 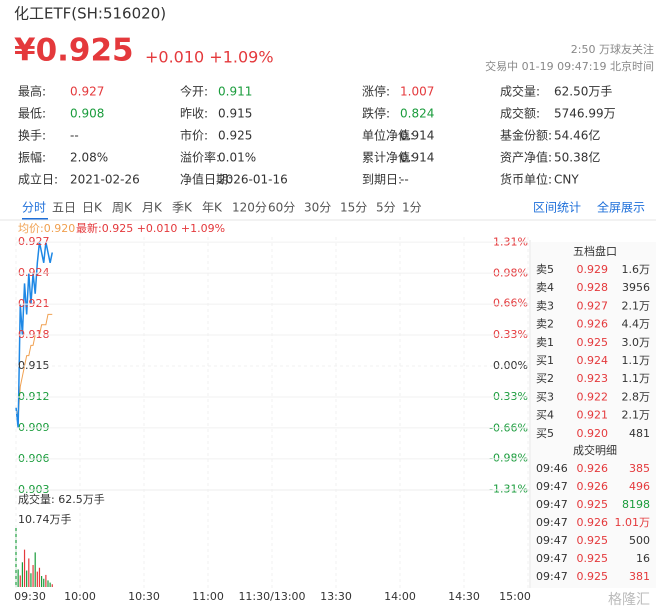 I want to click on volume-max: 10.74万手, so click(x=45, y=519).